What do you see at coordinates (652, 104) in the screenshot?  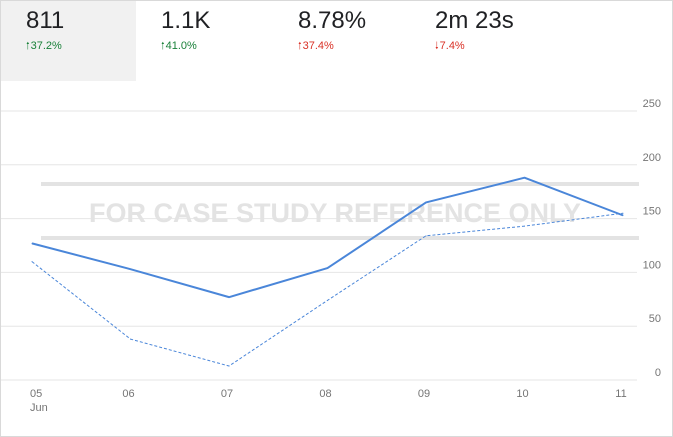 I see `y-tick-label: 250` at bounding box center [652, 104].